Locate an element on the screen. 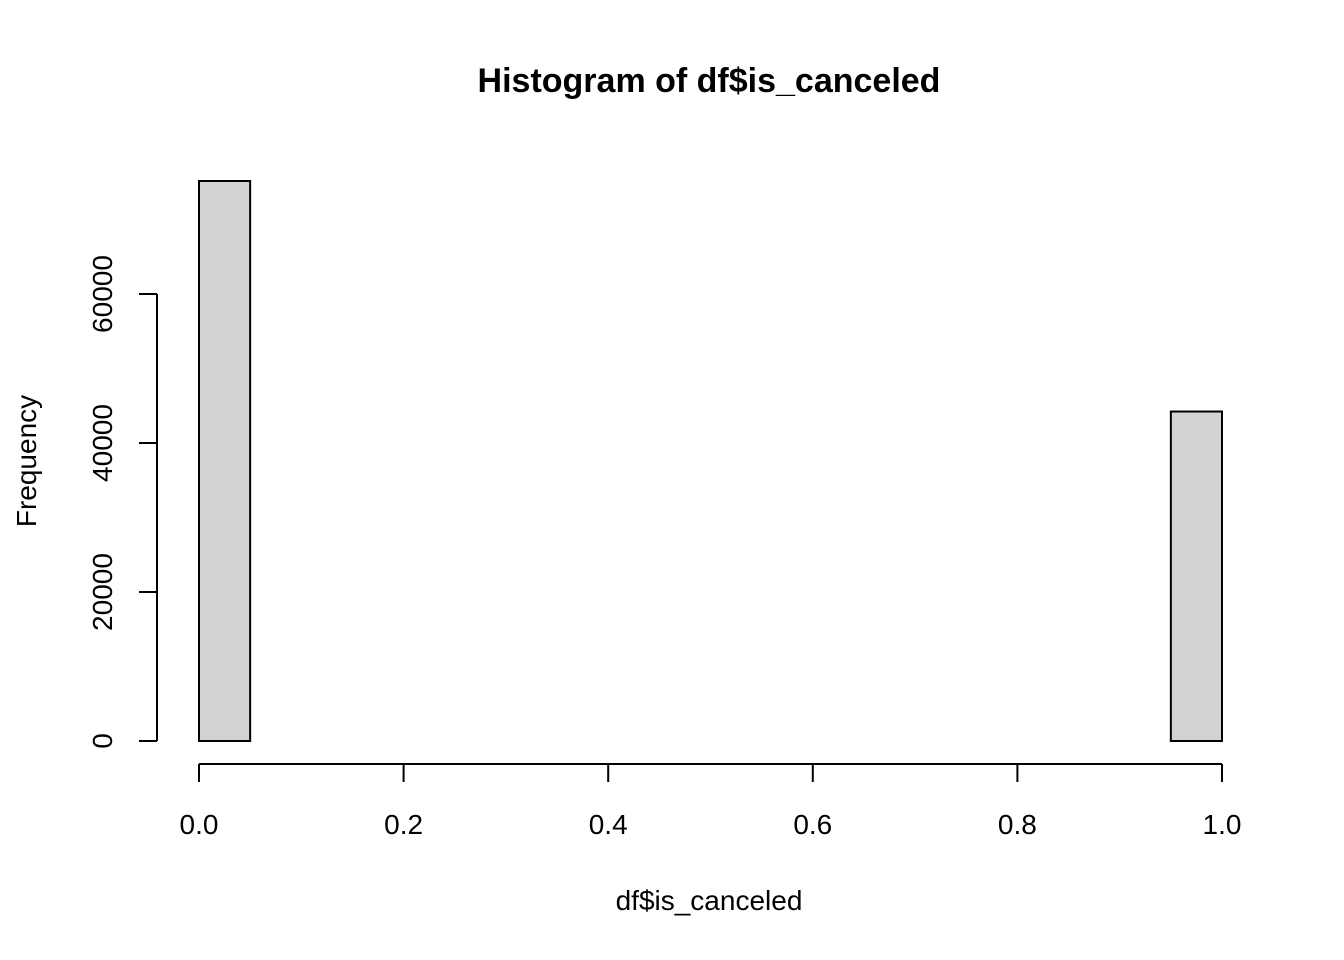  x-axis-label: df$is_canceled is located at coordinates (709, 900).